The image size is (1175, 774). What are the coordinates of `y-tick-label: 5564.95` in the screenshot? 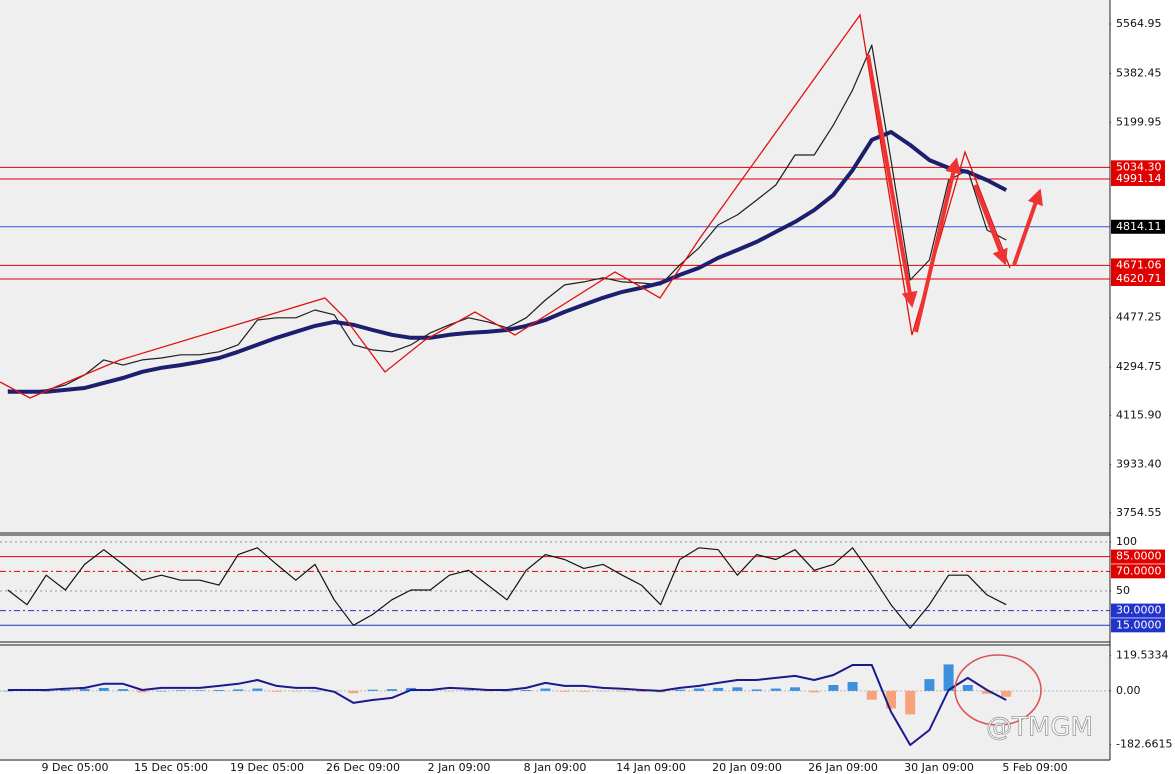 It's located at (1139, 23).